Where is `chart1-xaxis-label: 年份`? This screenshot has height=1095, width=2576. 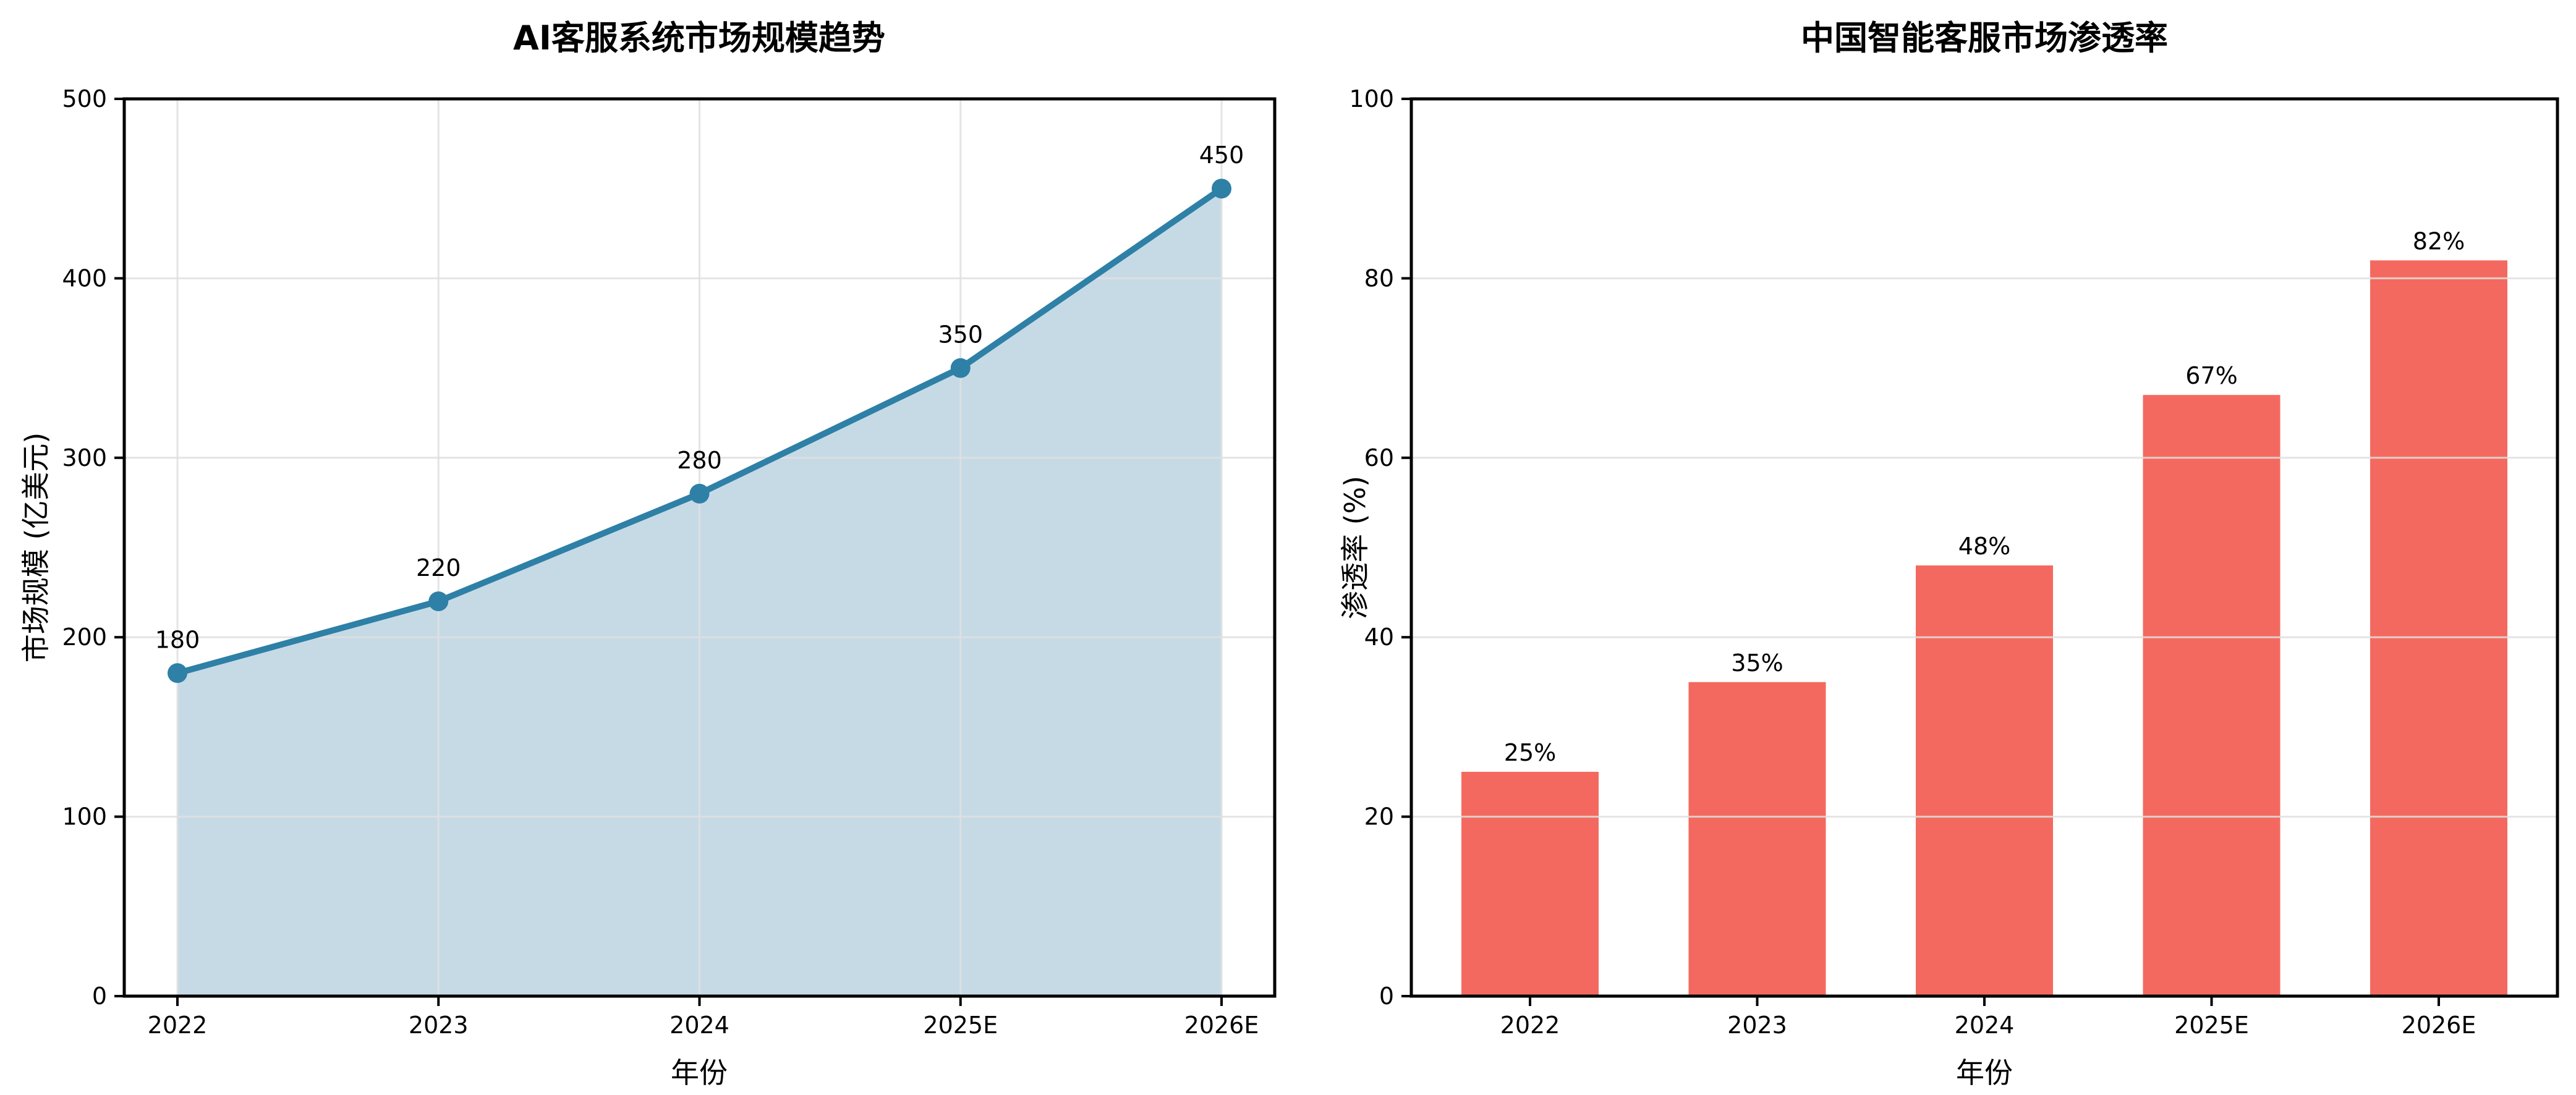 chart1-xaxis-label: 年份 is located at coordinates (699, 1072).